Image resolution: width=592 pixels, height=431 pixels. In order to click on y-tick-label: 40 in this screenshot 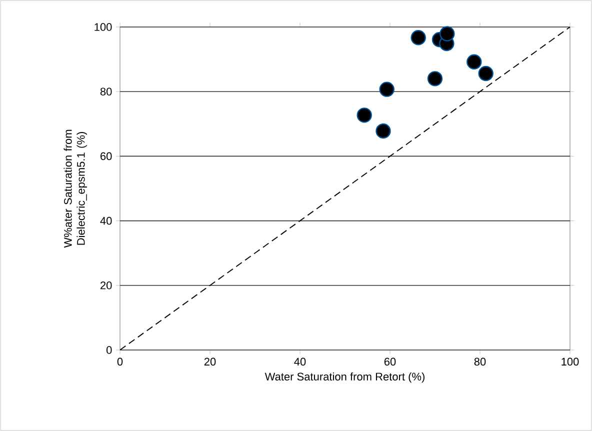, I will do `click(106, 220)`.